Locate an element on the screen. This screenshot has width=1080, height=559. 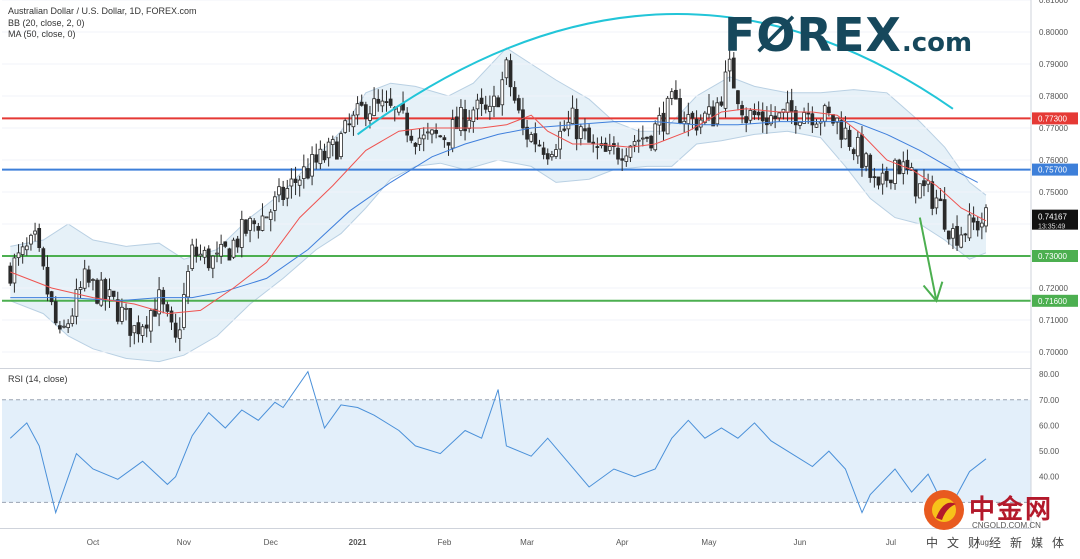
time-tick-label: Mar is located at coordinates (527, 542).